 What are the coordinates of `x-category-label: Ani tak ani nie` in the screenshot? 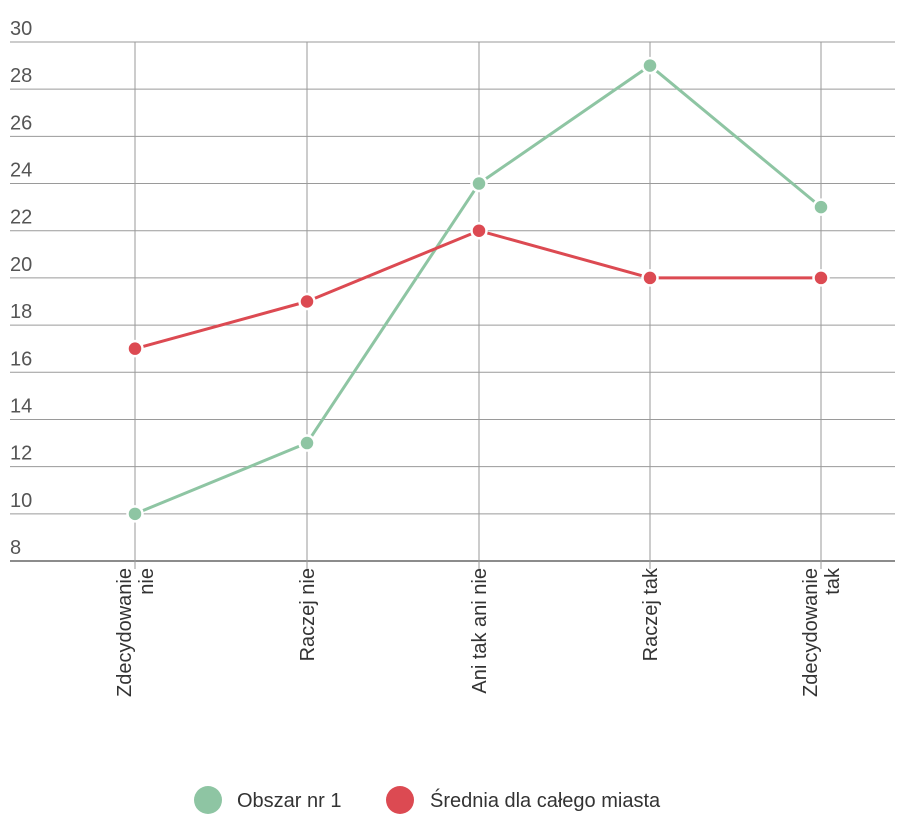 It's located at (480, 631).